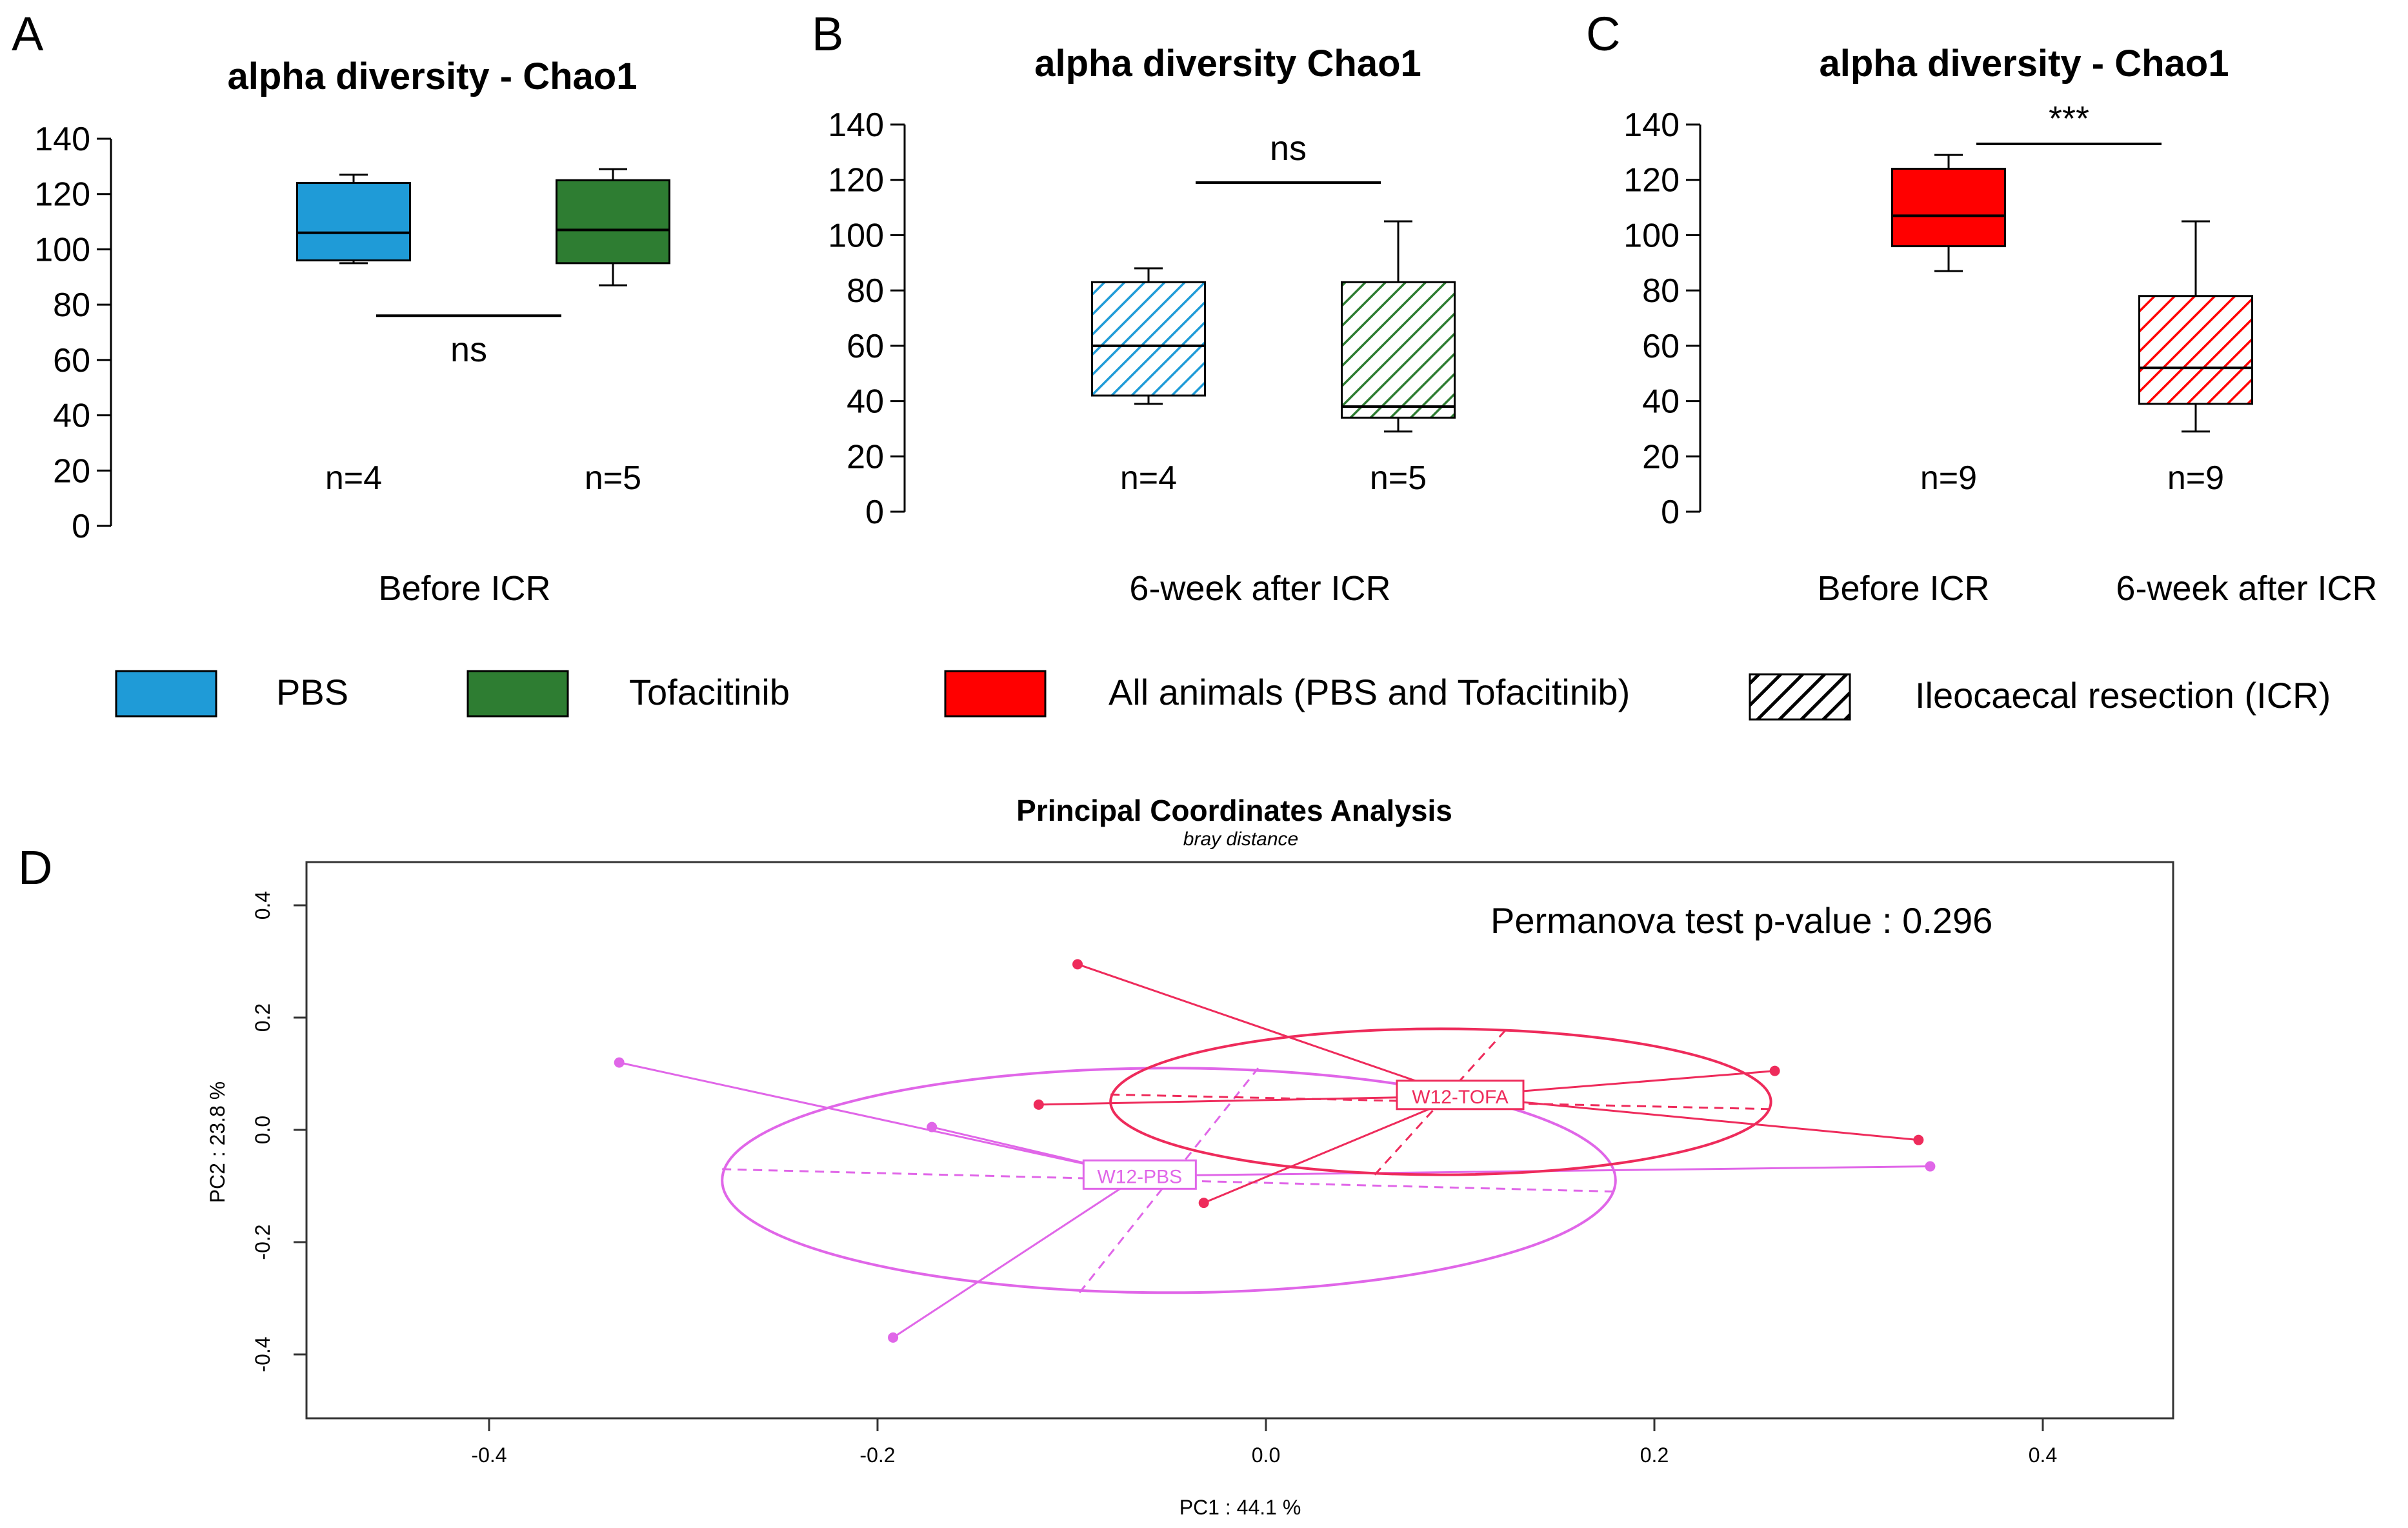 The height and width of the screenshot is (1528, 2408). Describe the element at coordinates (1654, 1455) in the screenshot. I see `x-tick-label: 0.2` at that location.